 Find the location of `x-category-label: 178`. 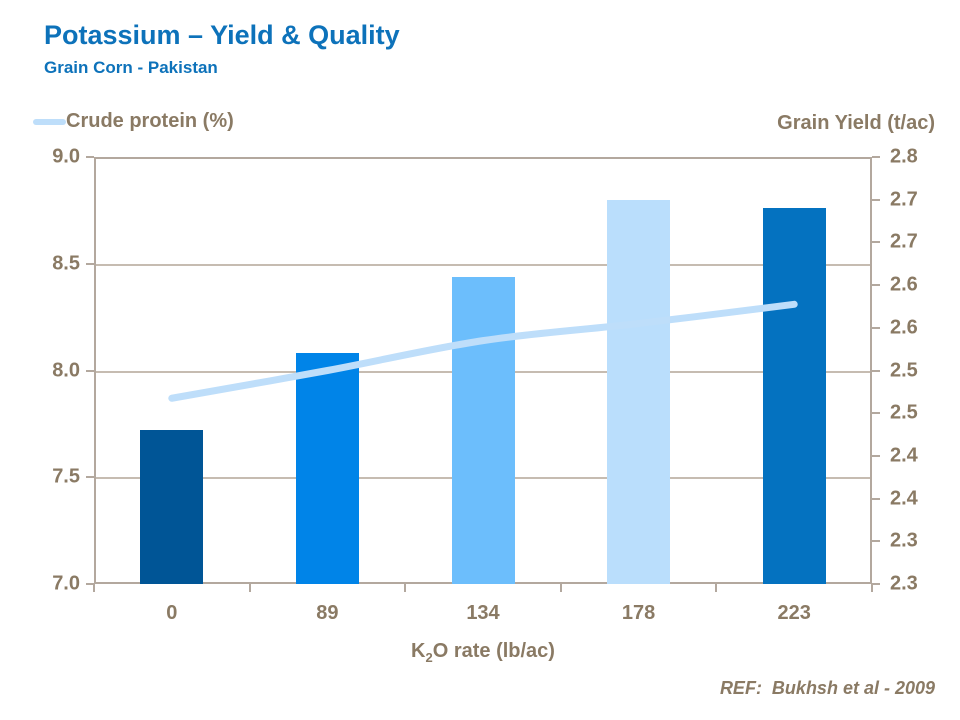

x-category-label: 178 is located at coordinates (638, 613).